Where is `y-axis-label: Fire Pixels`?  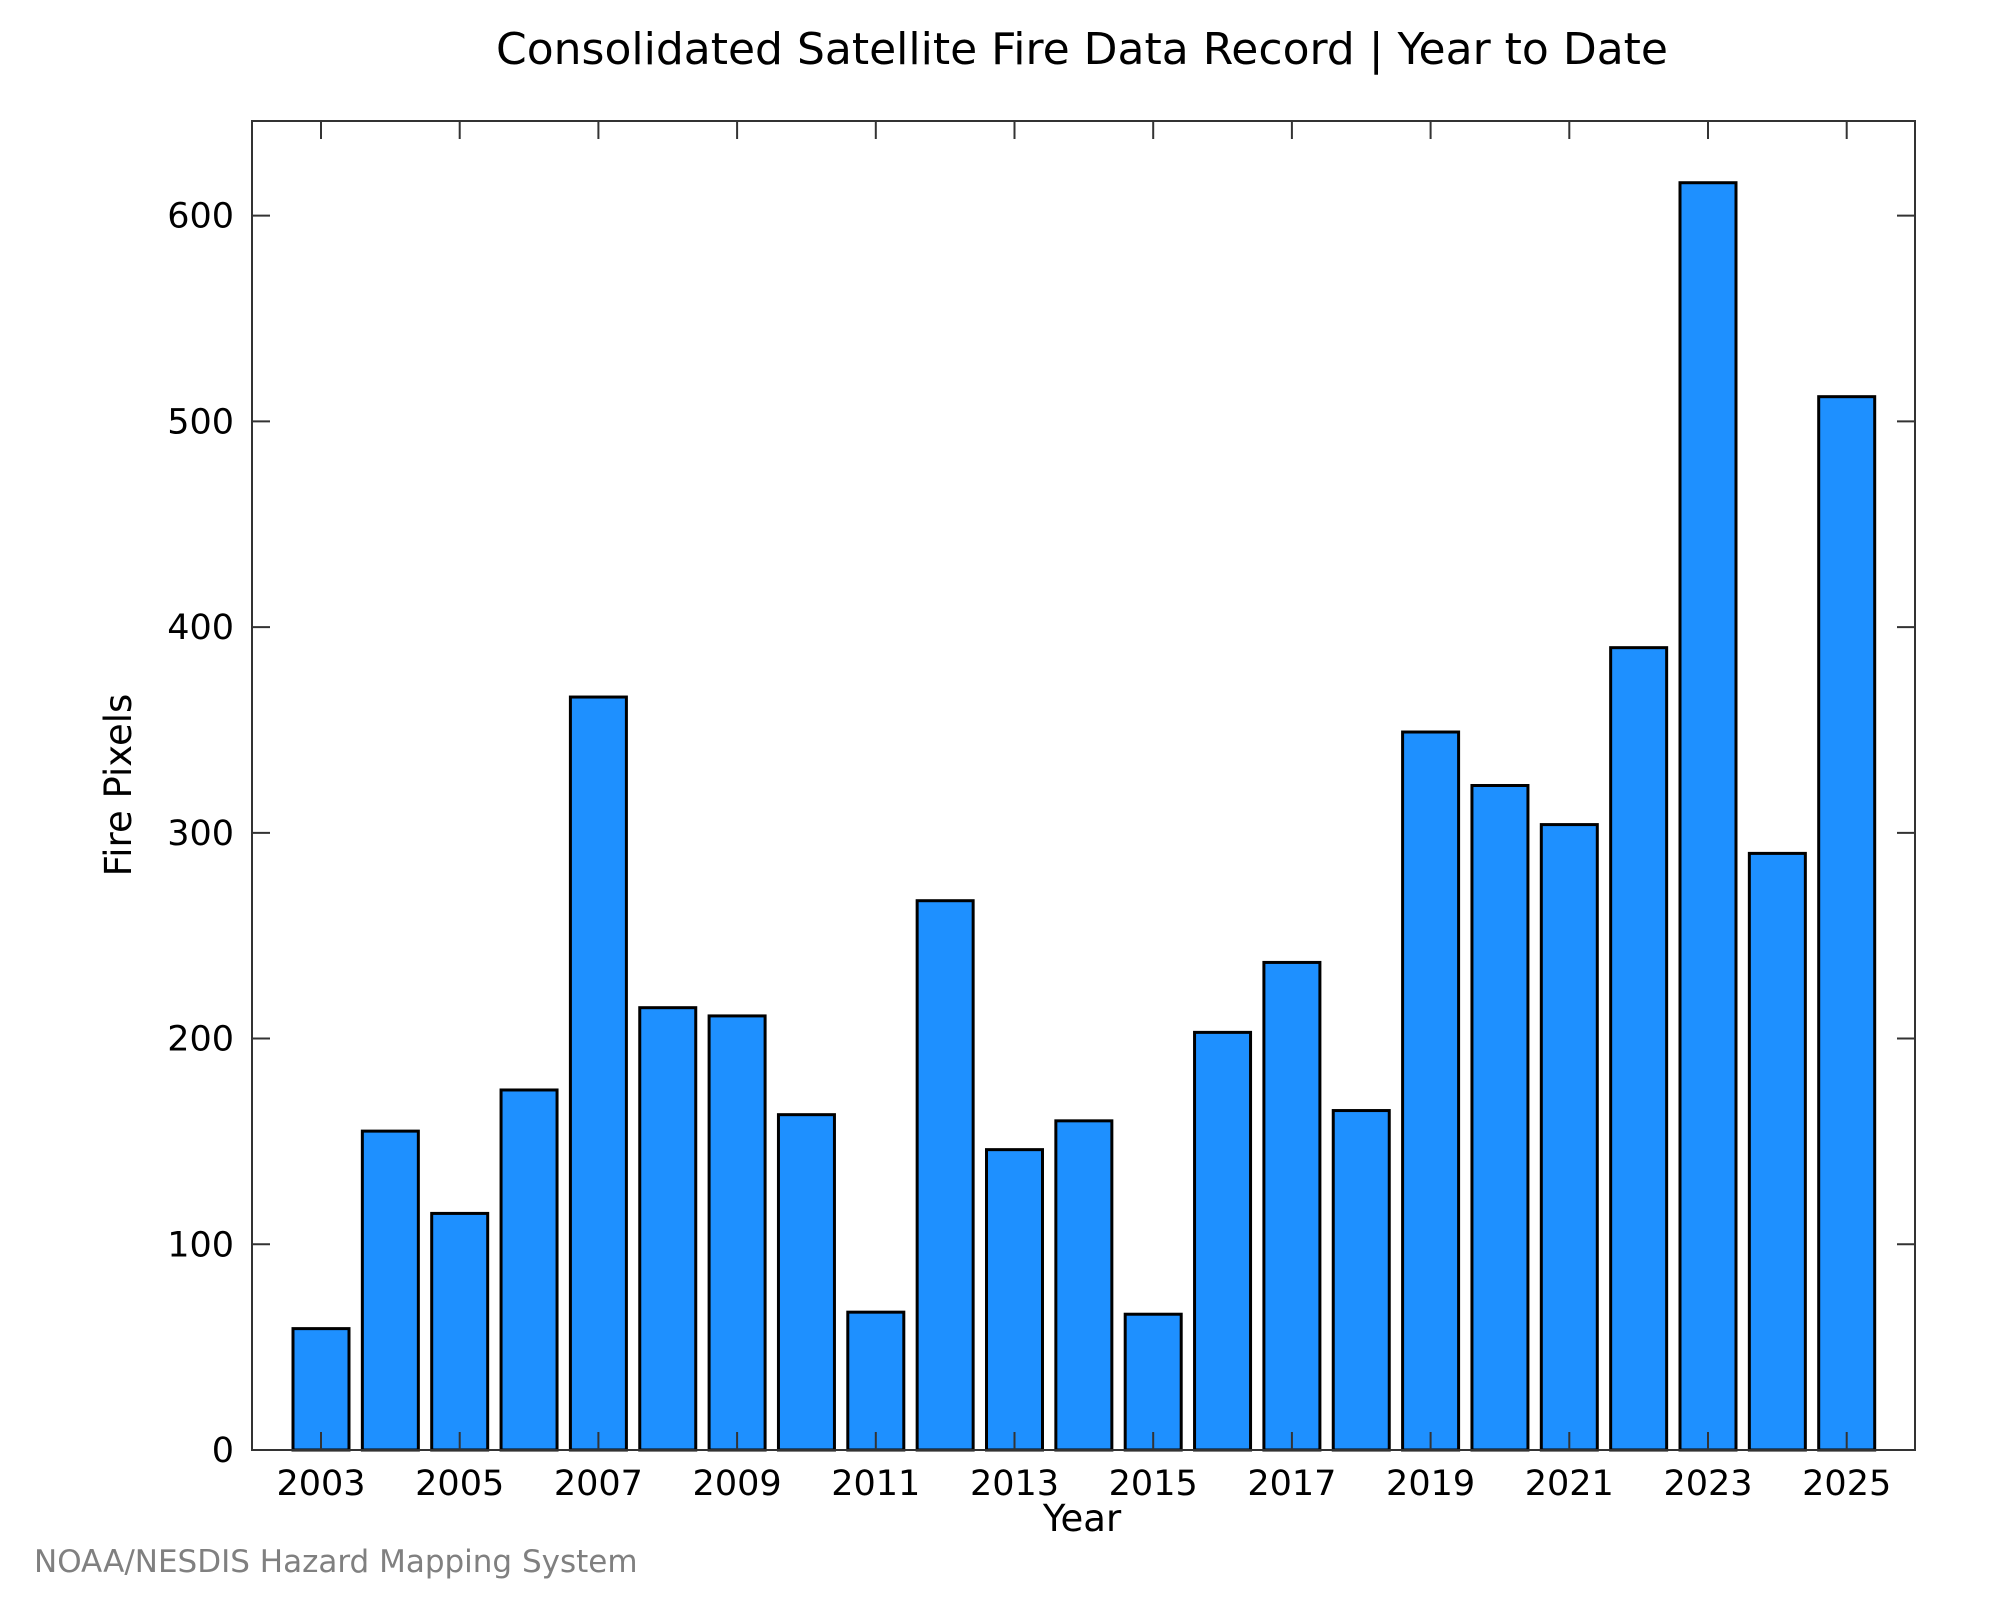 y-axis-label: Fire Pixels is located at coordinates (118, 785).